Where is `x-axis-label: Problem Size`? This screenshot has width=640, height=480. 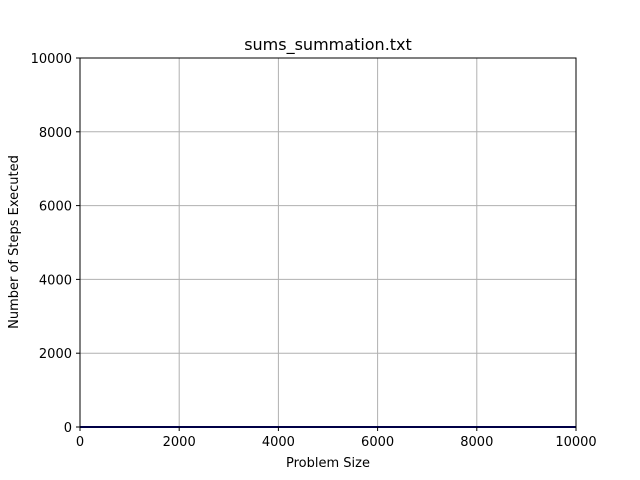 x-axis-label: Problem Size is located at coordinates (328, 463).